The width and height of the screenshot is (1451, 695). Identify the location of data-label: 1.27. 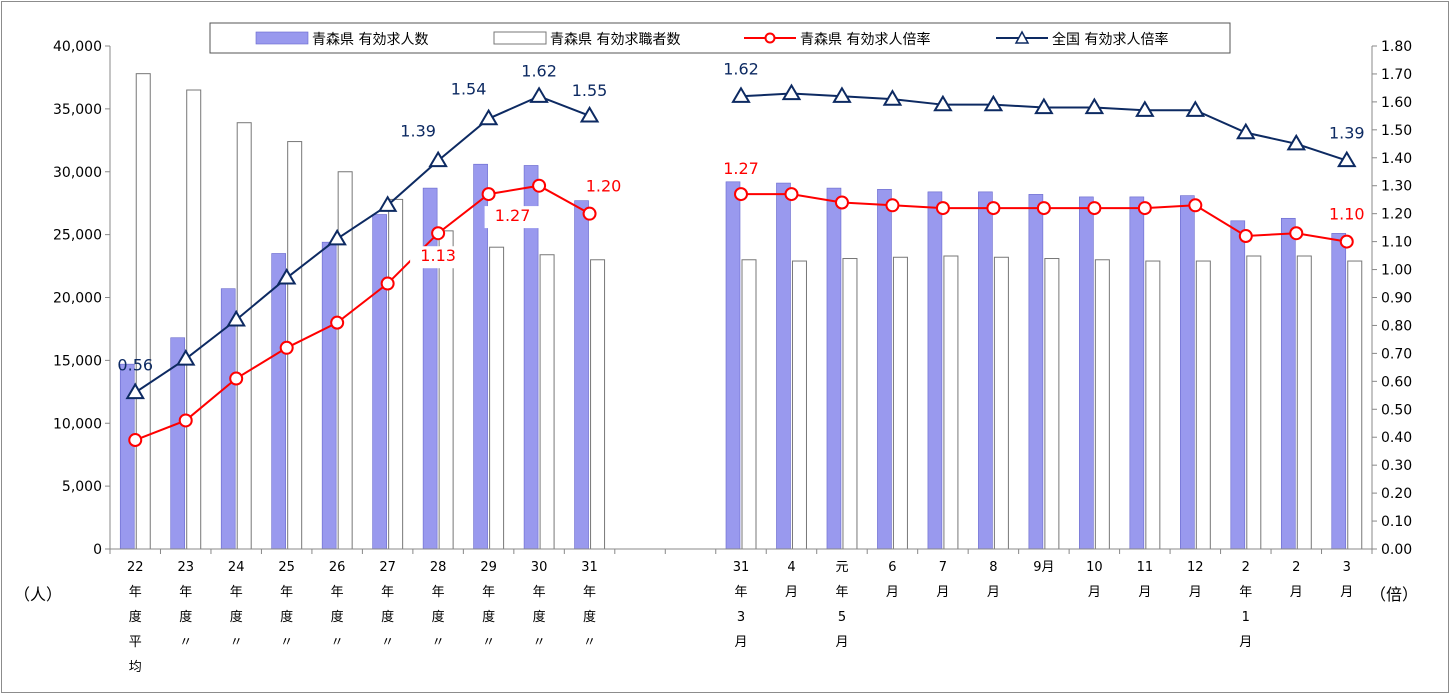
(741, 168).